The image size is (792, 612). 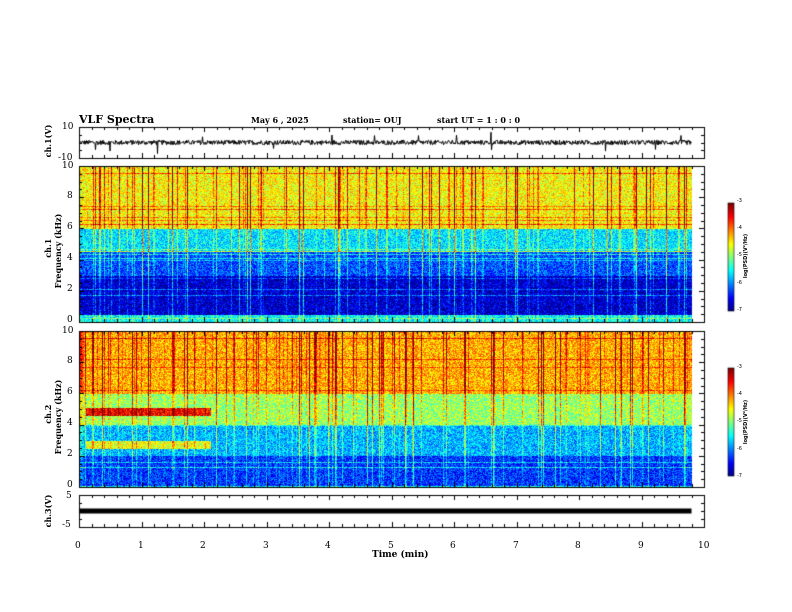 What do you see at coordinates (746, 256) in the screenshot?
I see `cb1-label: log(PSD)(V²/Hz)` at bounding box center [746, 256].